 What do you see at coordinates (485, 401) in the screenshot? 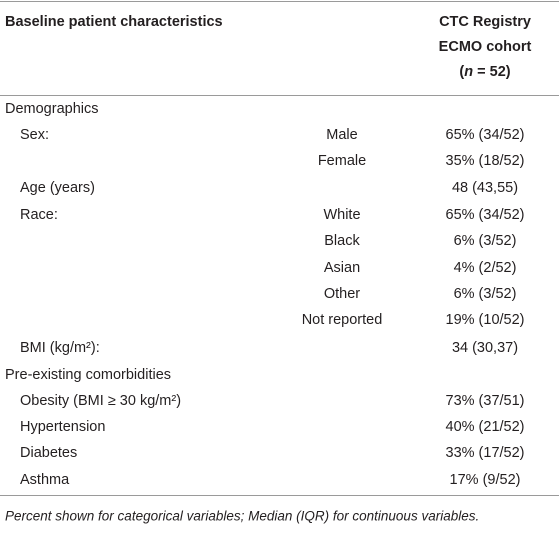
I see `cell-value: 73% (37/51)` at bounding box center [485, 401].